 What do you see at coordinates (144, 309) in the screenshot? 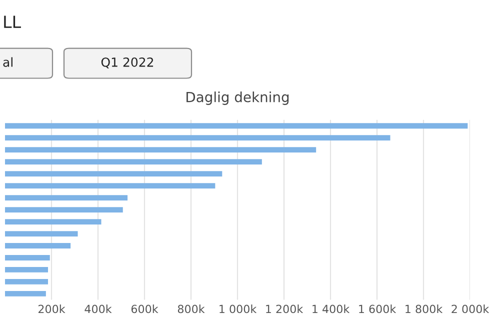
I see `x-tick-label: 600k` at bounding box center [144, 309].